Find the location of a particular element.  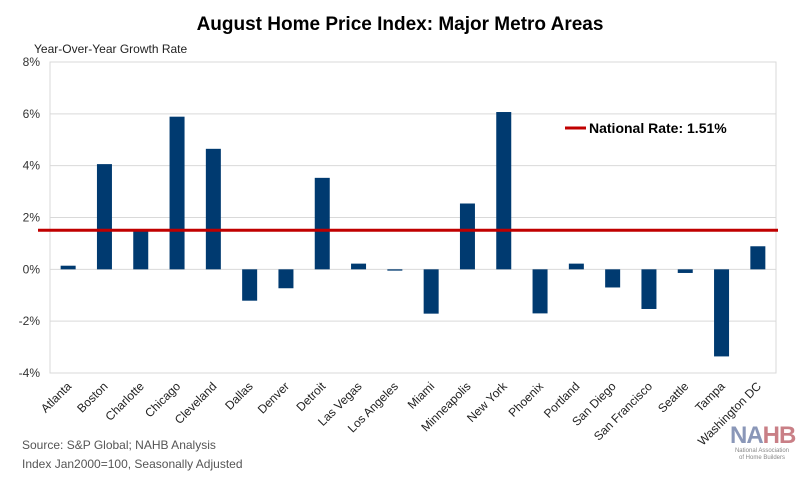

y-tick-label: -4% is located at coordinates (30, 373).